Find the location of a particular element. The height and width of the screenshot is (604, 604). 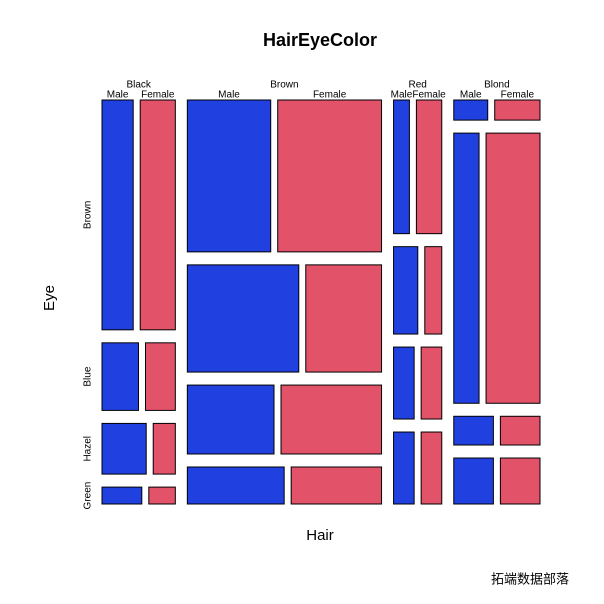

watermark: 拓端数据部落 is located at coordinates (530, 578).